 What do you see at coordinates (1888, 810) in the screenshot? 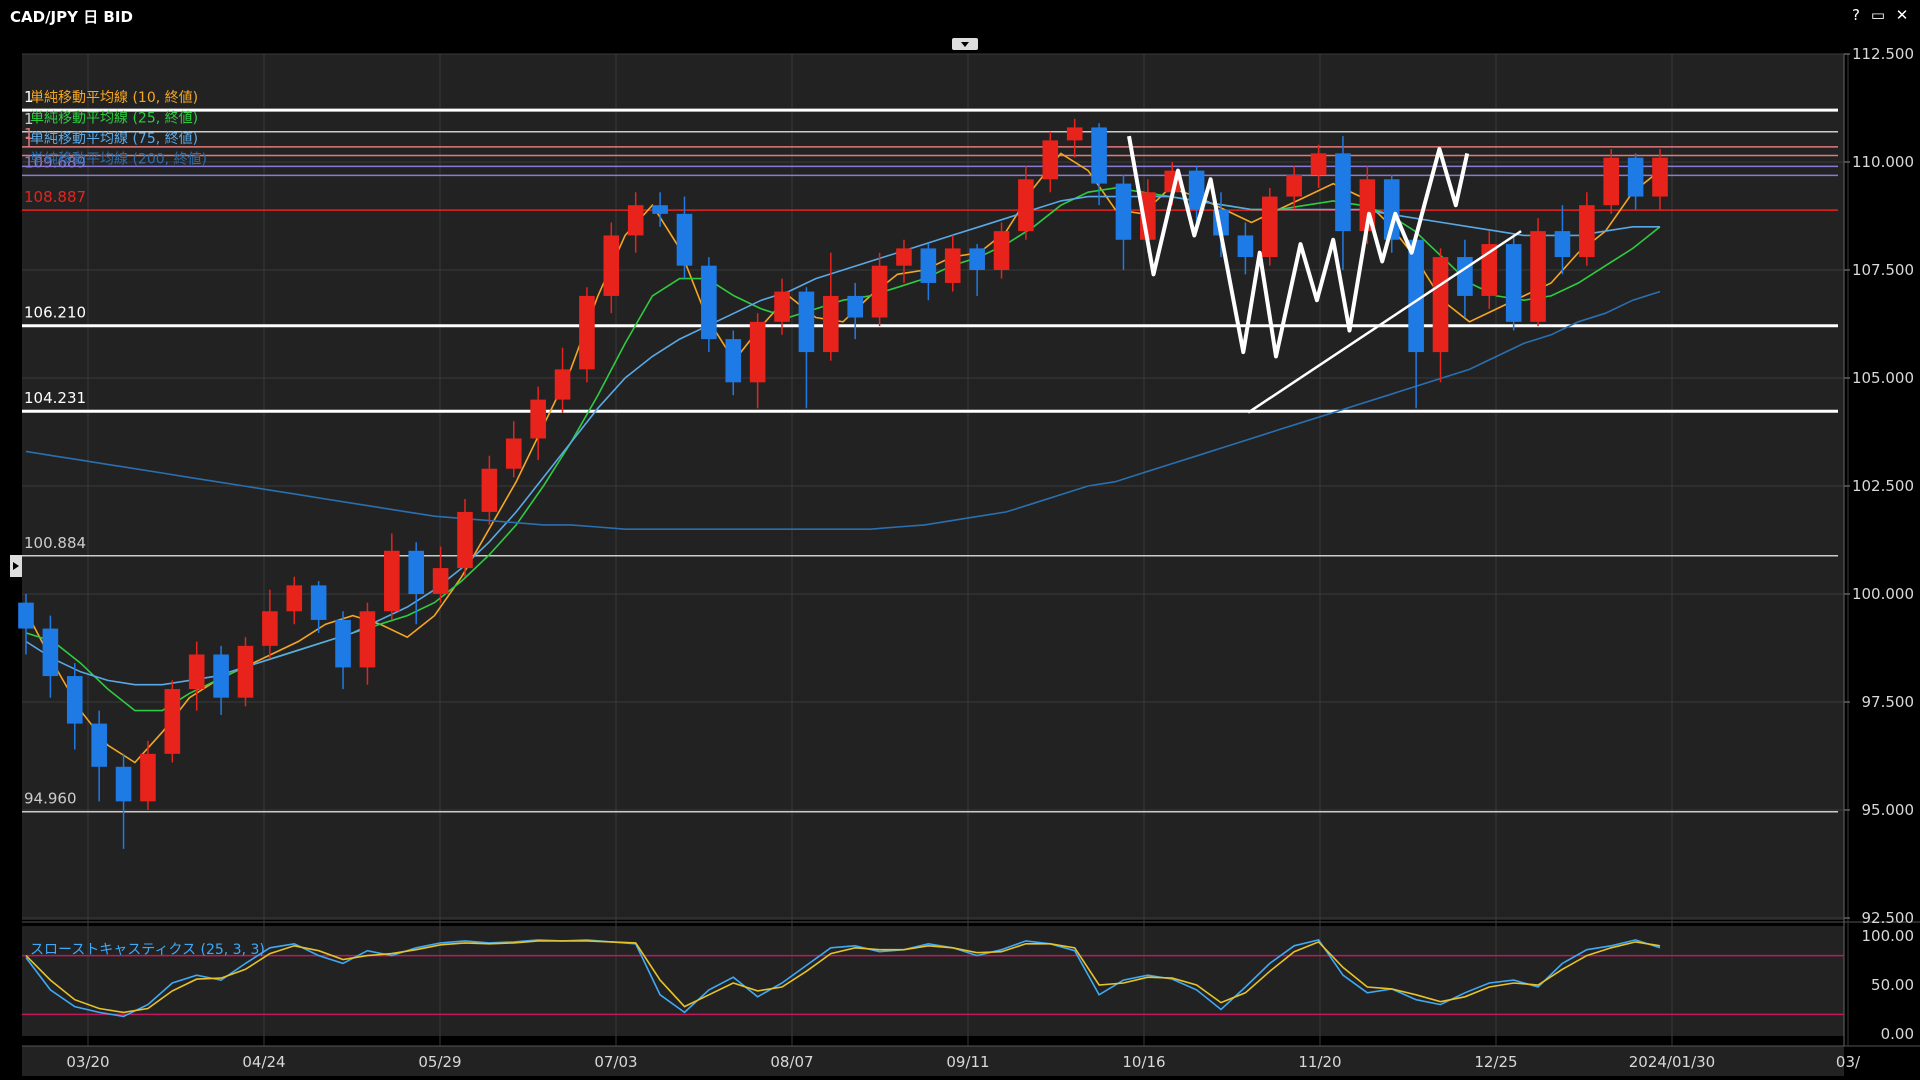
I see `y-tick-label: 95.000` at bounding box center [1888, 810].